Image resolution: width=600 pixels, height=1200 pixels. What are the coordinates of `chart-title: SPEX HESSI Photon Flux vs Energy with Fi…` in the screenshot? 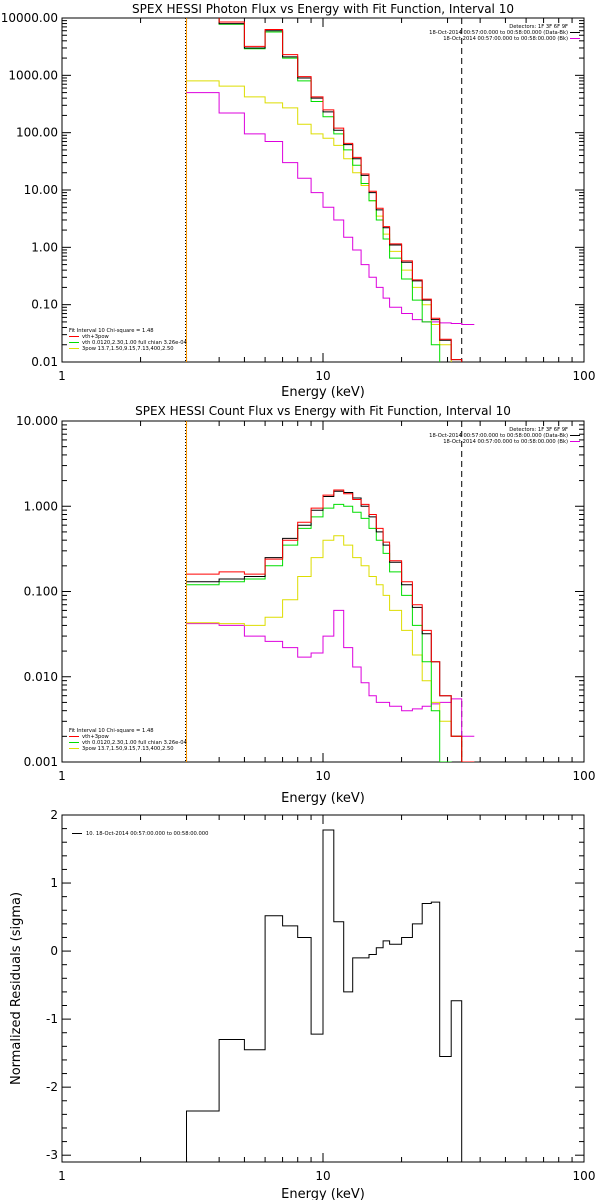 It's located at (323, 9).